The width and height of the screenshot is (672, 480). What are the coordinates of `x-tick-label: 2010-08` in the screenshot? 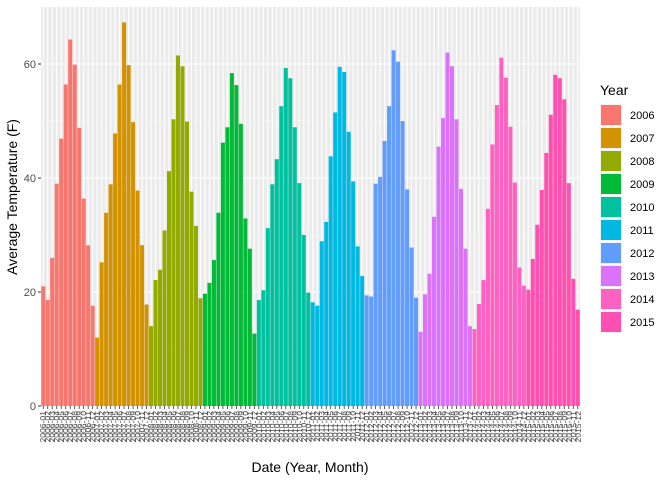 It's located at (290, 427).